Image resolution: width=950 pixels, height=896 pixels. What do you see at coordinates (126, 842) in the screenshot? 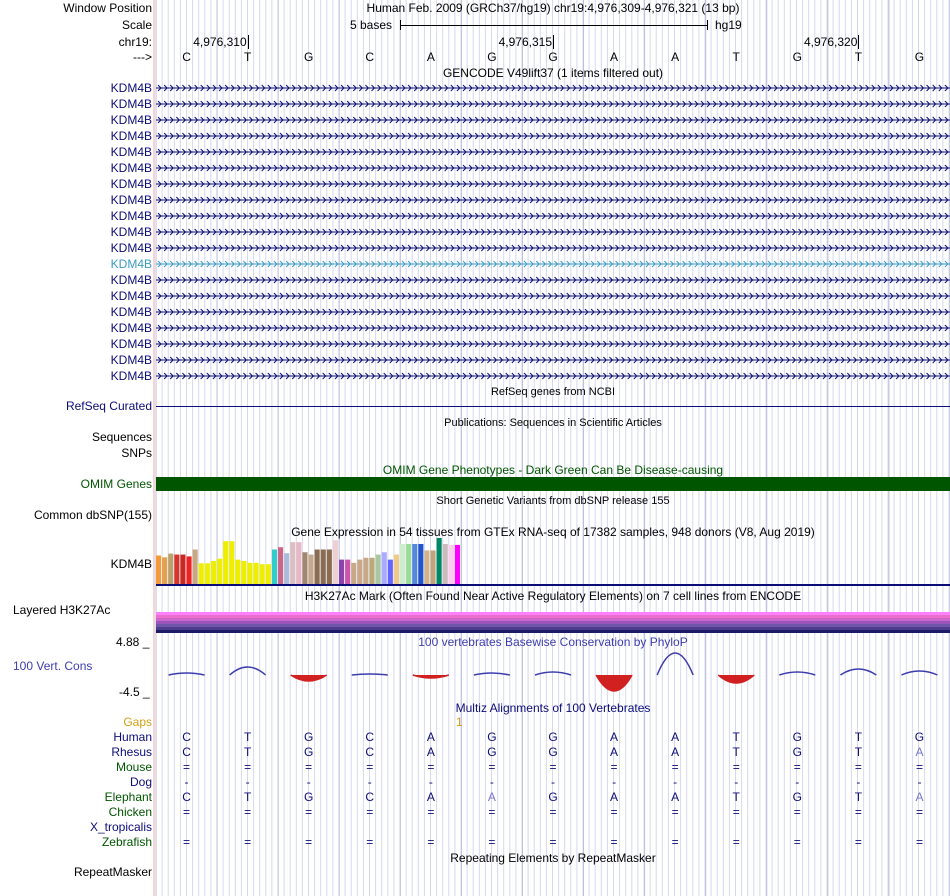
I see `species-label: Zebrafish` at bounding box center [126, 842].